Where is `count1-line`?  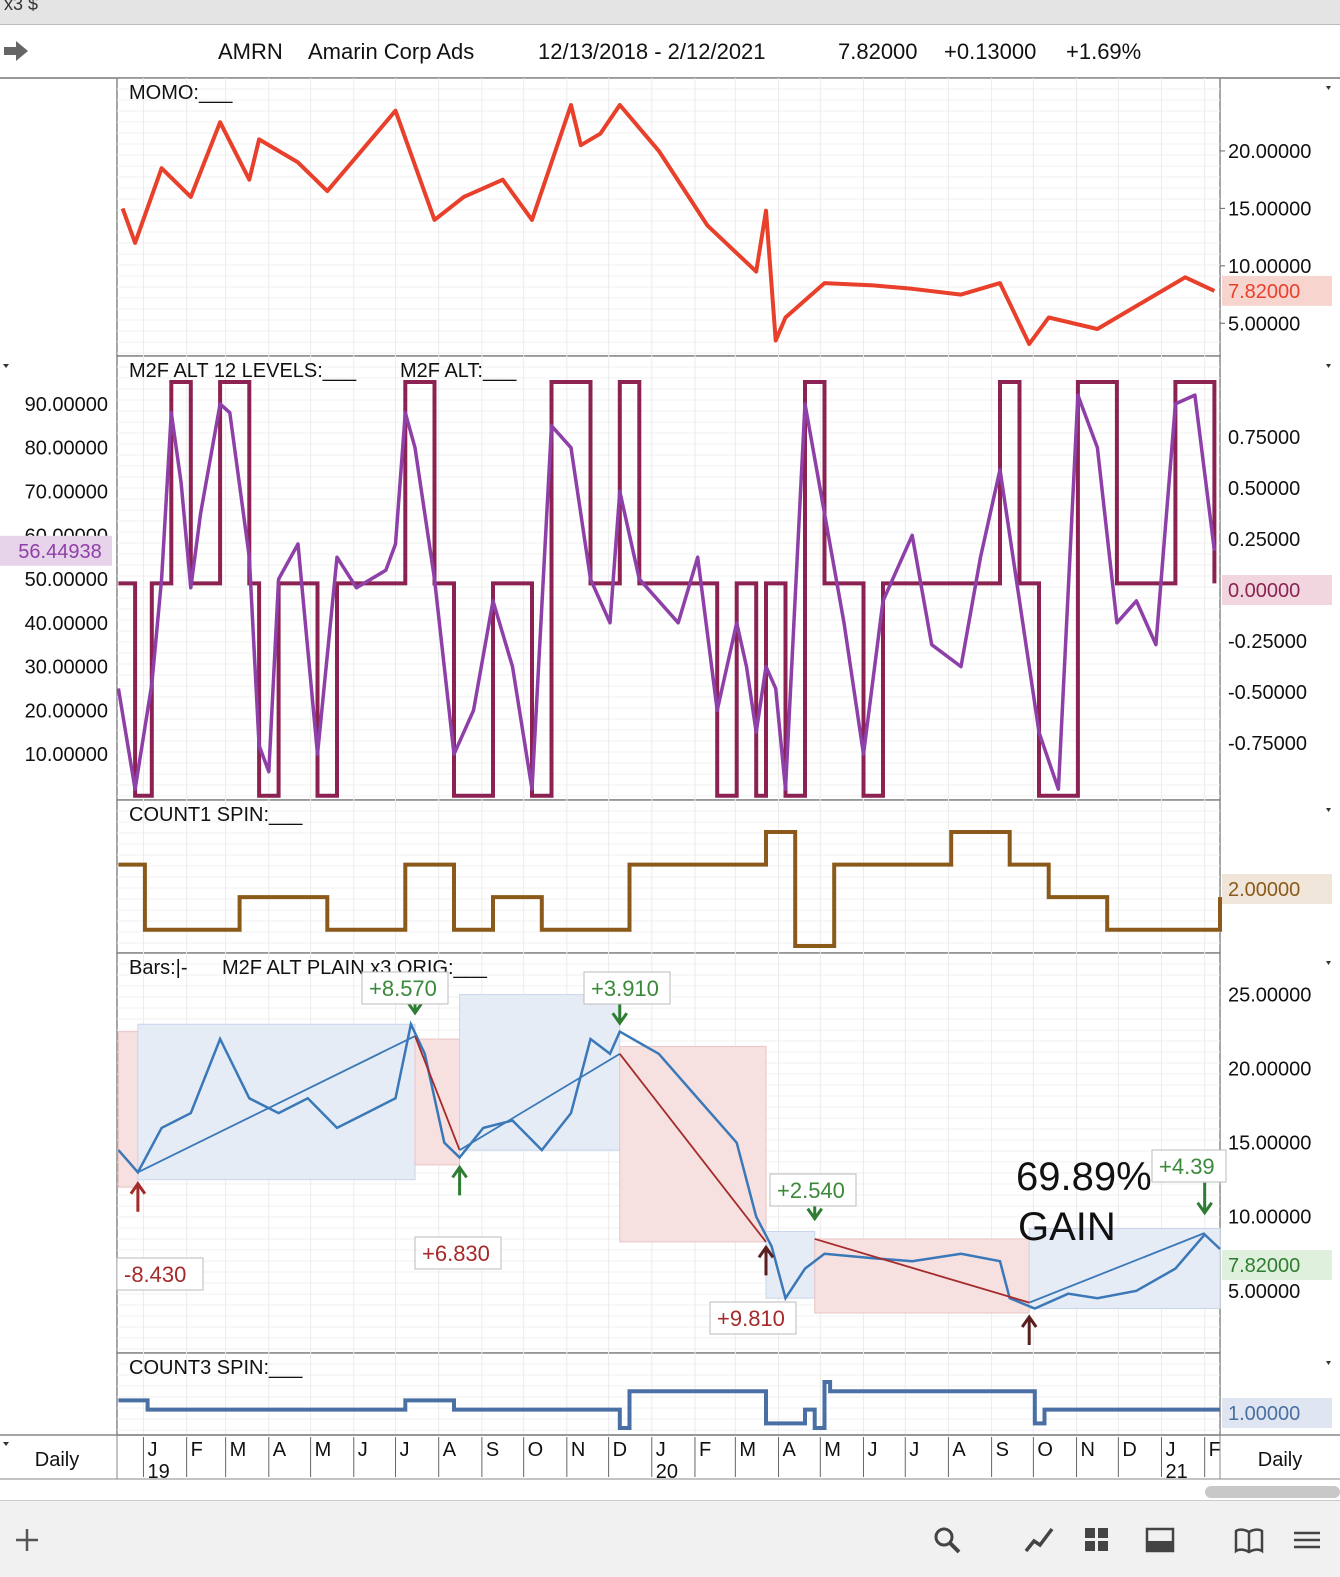 count1-line is located at coordinates (670, 889).